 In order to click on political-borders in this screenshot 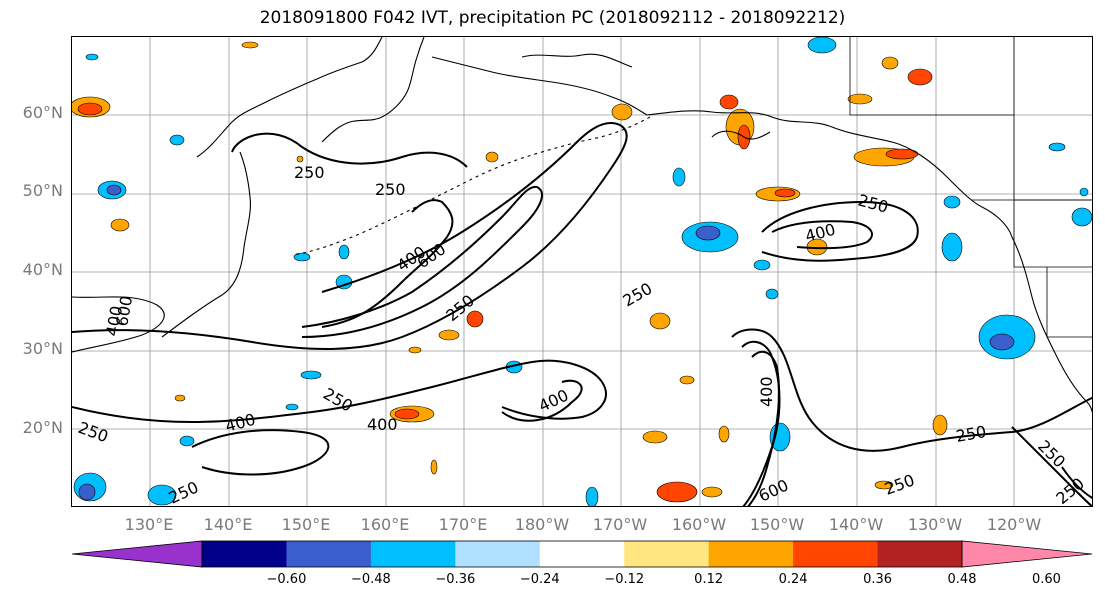, I will do `click(970, 187)`.